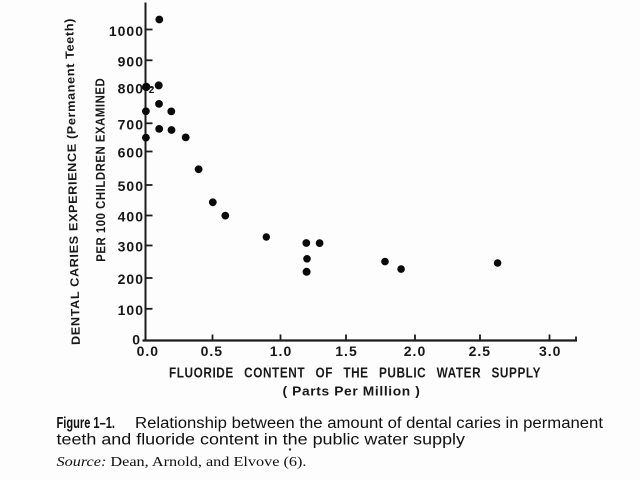 This screenshot has height=480, width=640. Describe the element at coordinates (131, 279) in the screenshot. I see `svg-text: 200` at that location.